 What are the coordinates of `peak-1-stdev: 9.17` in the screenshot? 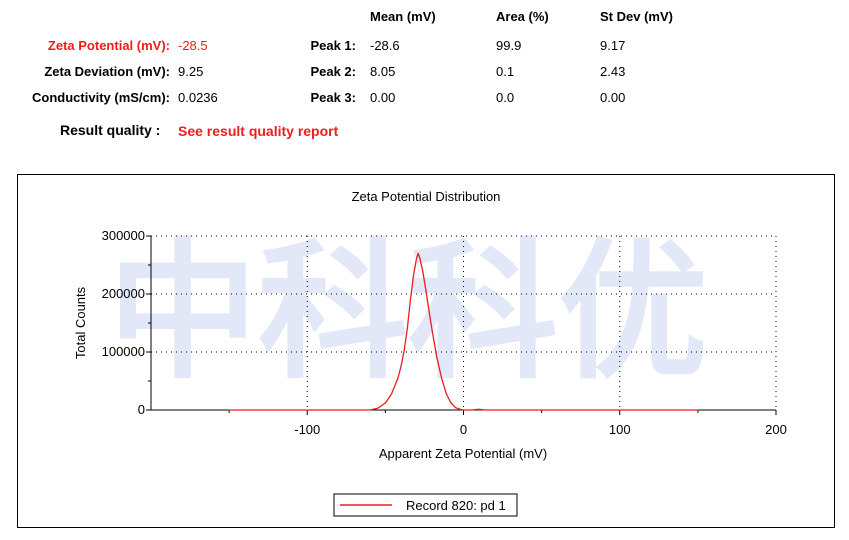 It's located at (613, 45).